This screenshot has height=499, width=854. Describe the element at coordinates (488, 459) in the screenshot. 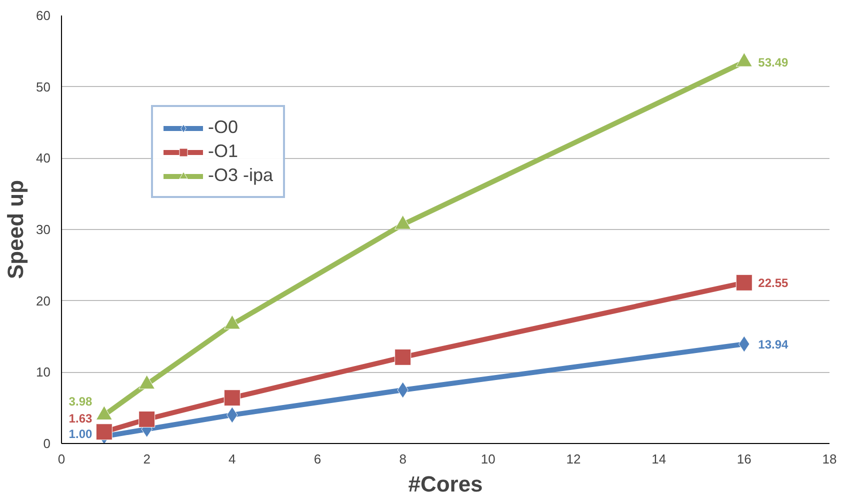

I see `x-tick-label: 10` at that location.